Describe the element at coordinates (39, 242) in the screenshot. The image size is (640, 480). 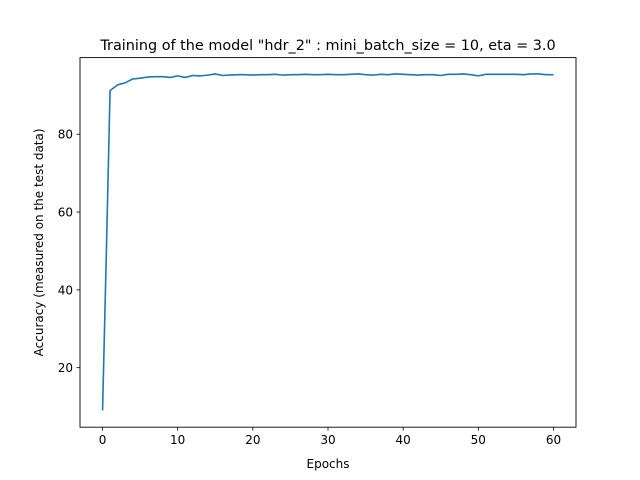
I see `y-axis-label: Accuracy (measured on the test data)` at that location.